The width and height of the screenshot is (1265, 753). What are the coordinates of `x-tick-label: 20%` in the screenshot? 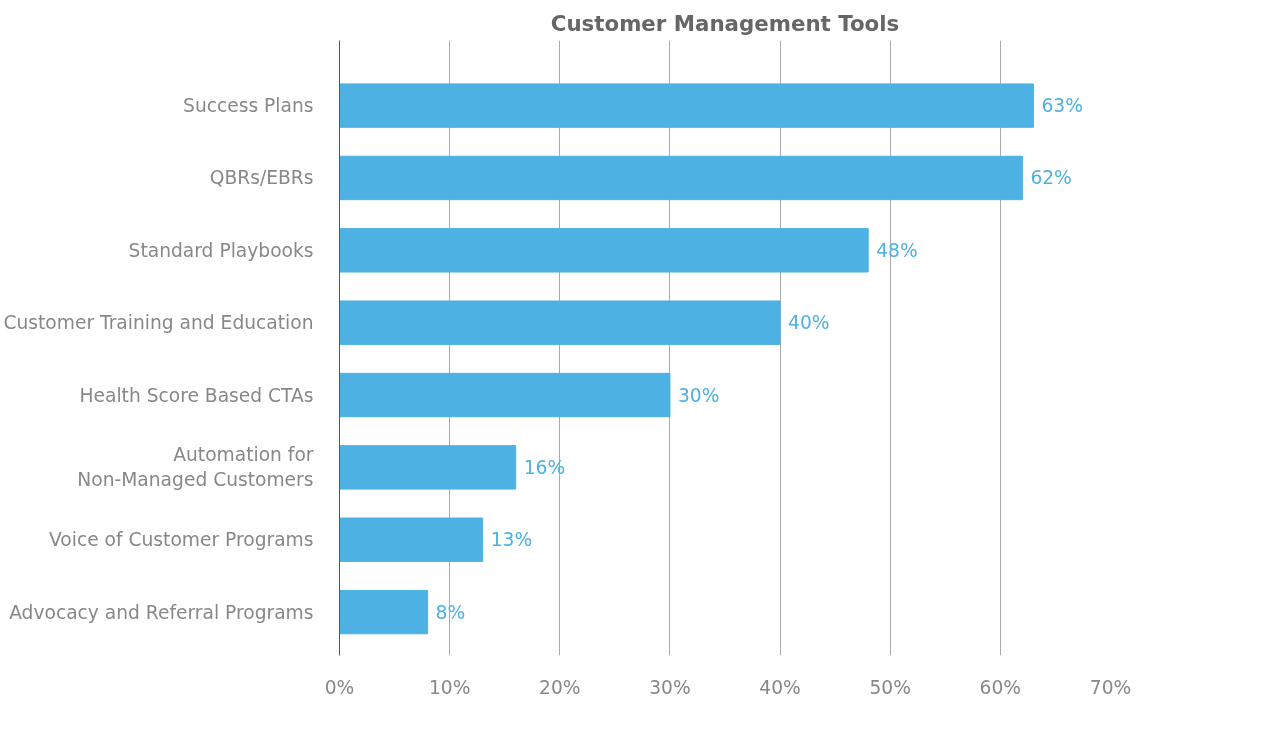 It's located at (560, 687).